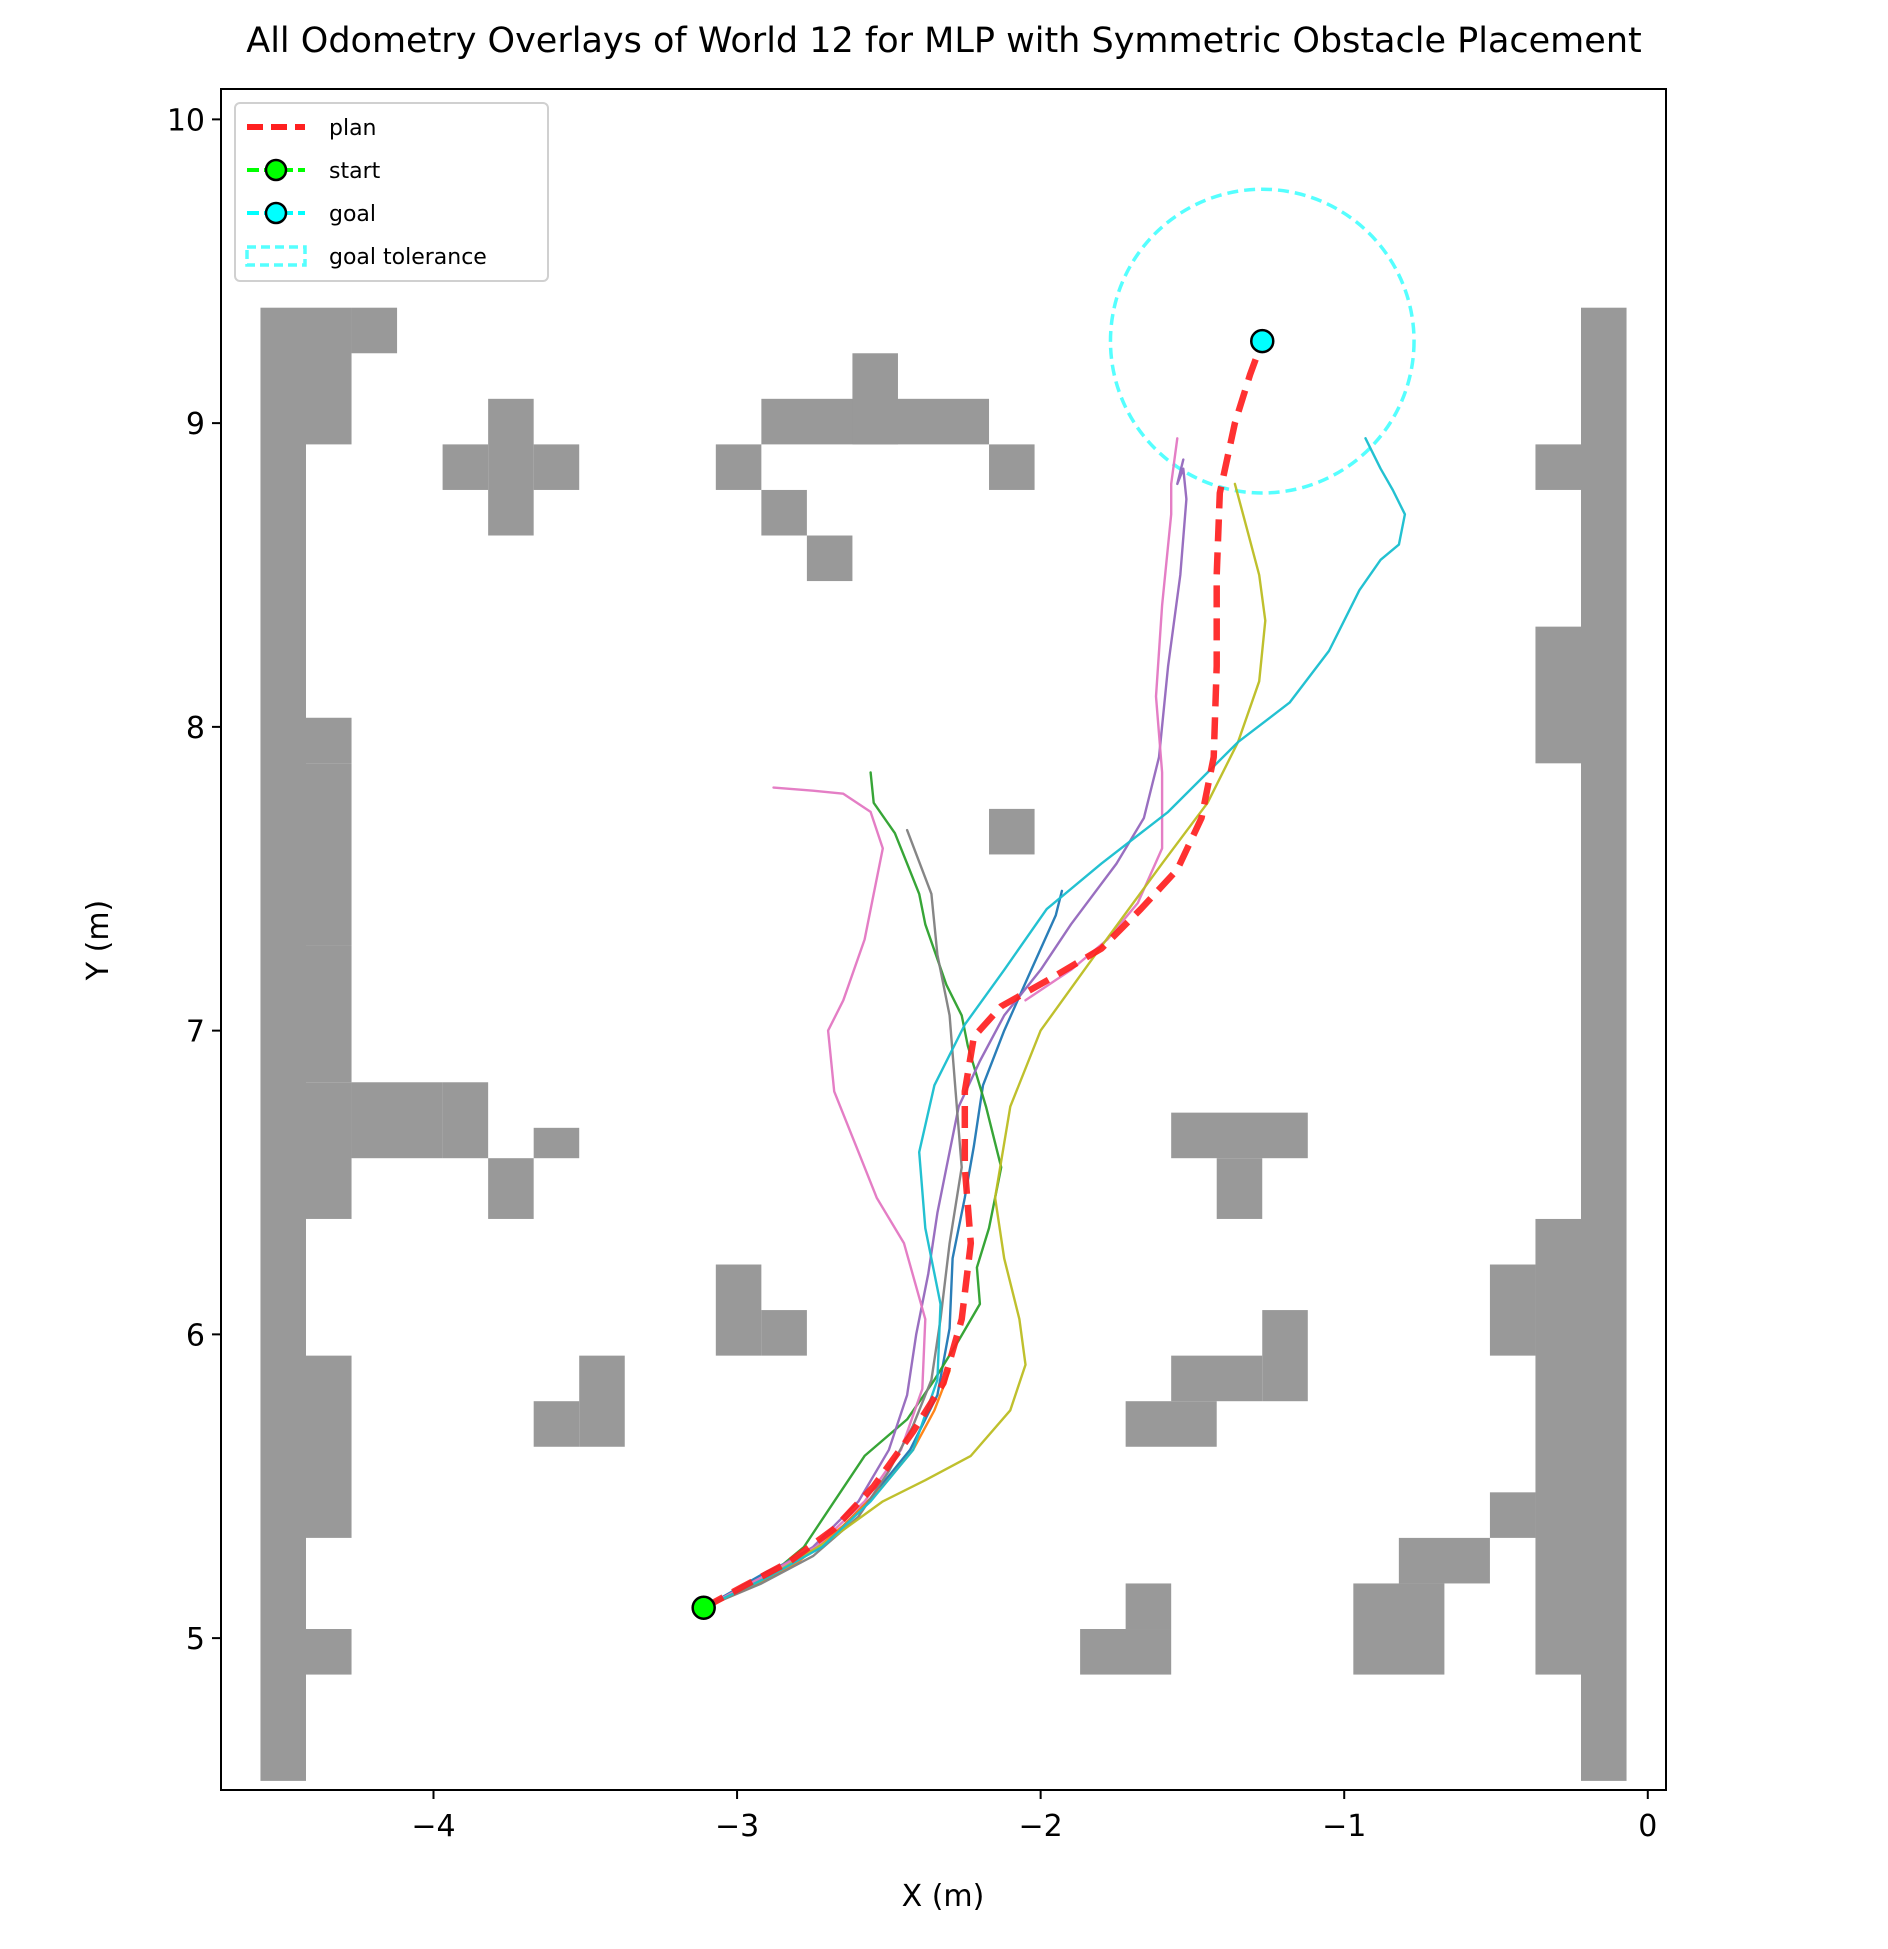 This screenshot has width=1888, height=1949. What do you see at coordinates (1647, 1826) in the screenshot?
I see `x-tick-label: 0` at bounding box center [1647, 1826].